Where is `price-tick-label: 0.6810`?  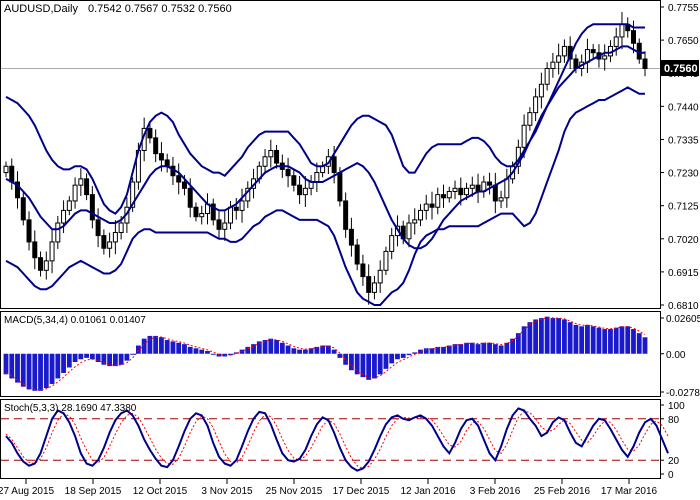 price-tick-label: 0.6810 is located at coordinates (683, 306).